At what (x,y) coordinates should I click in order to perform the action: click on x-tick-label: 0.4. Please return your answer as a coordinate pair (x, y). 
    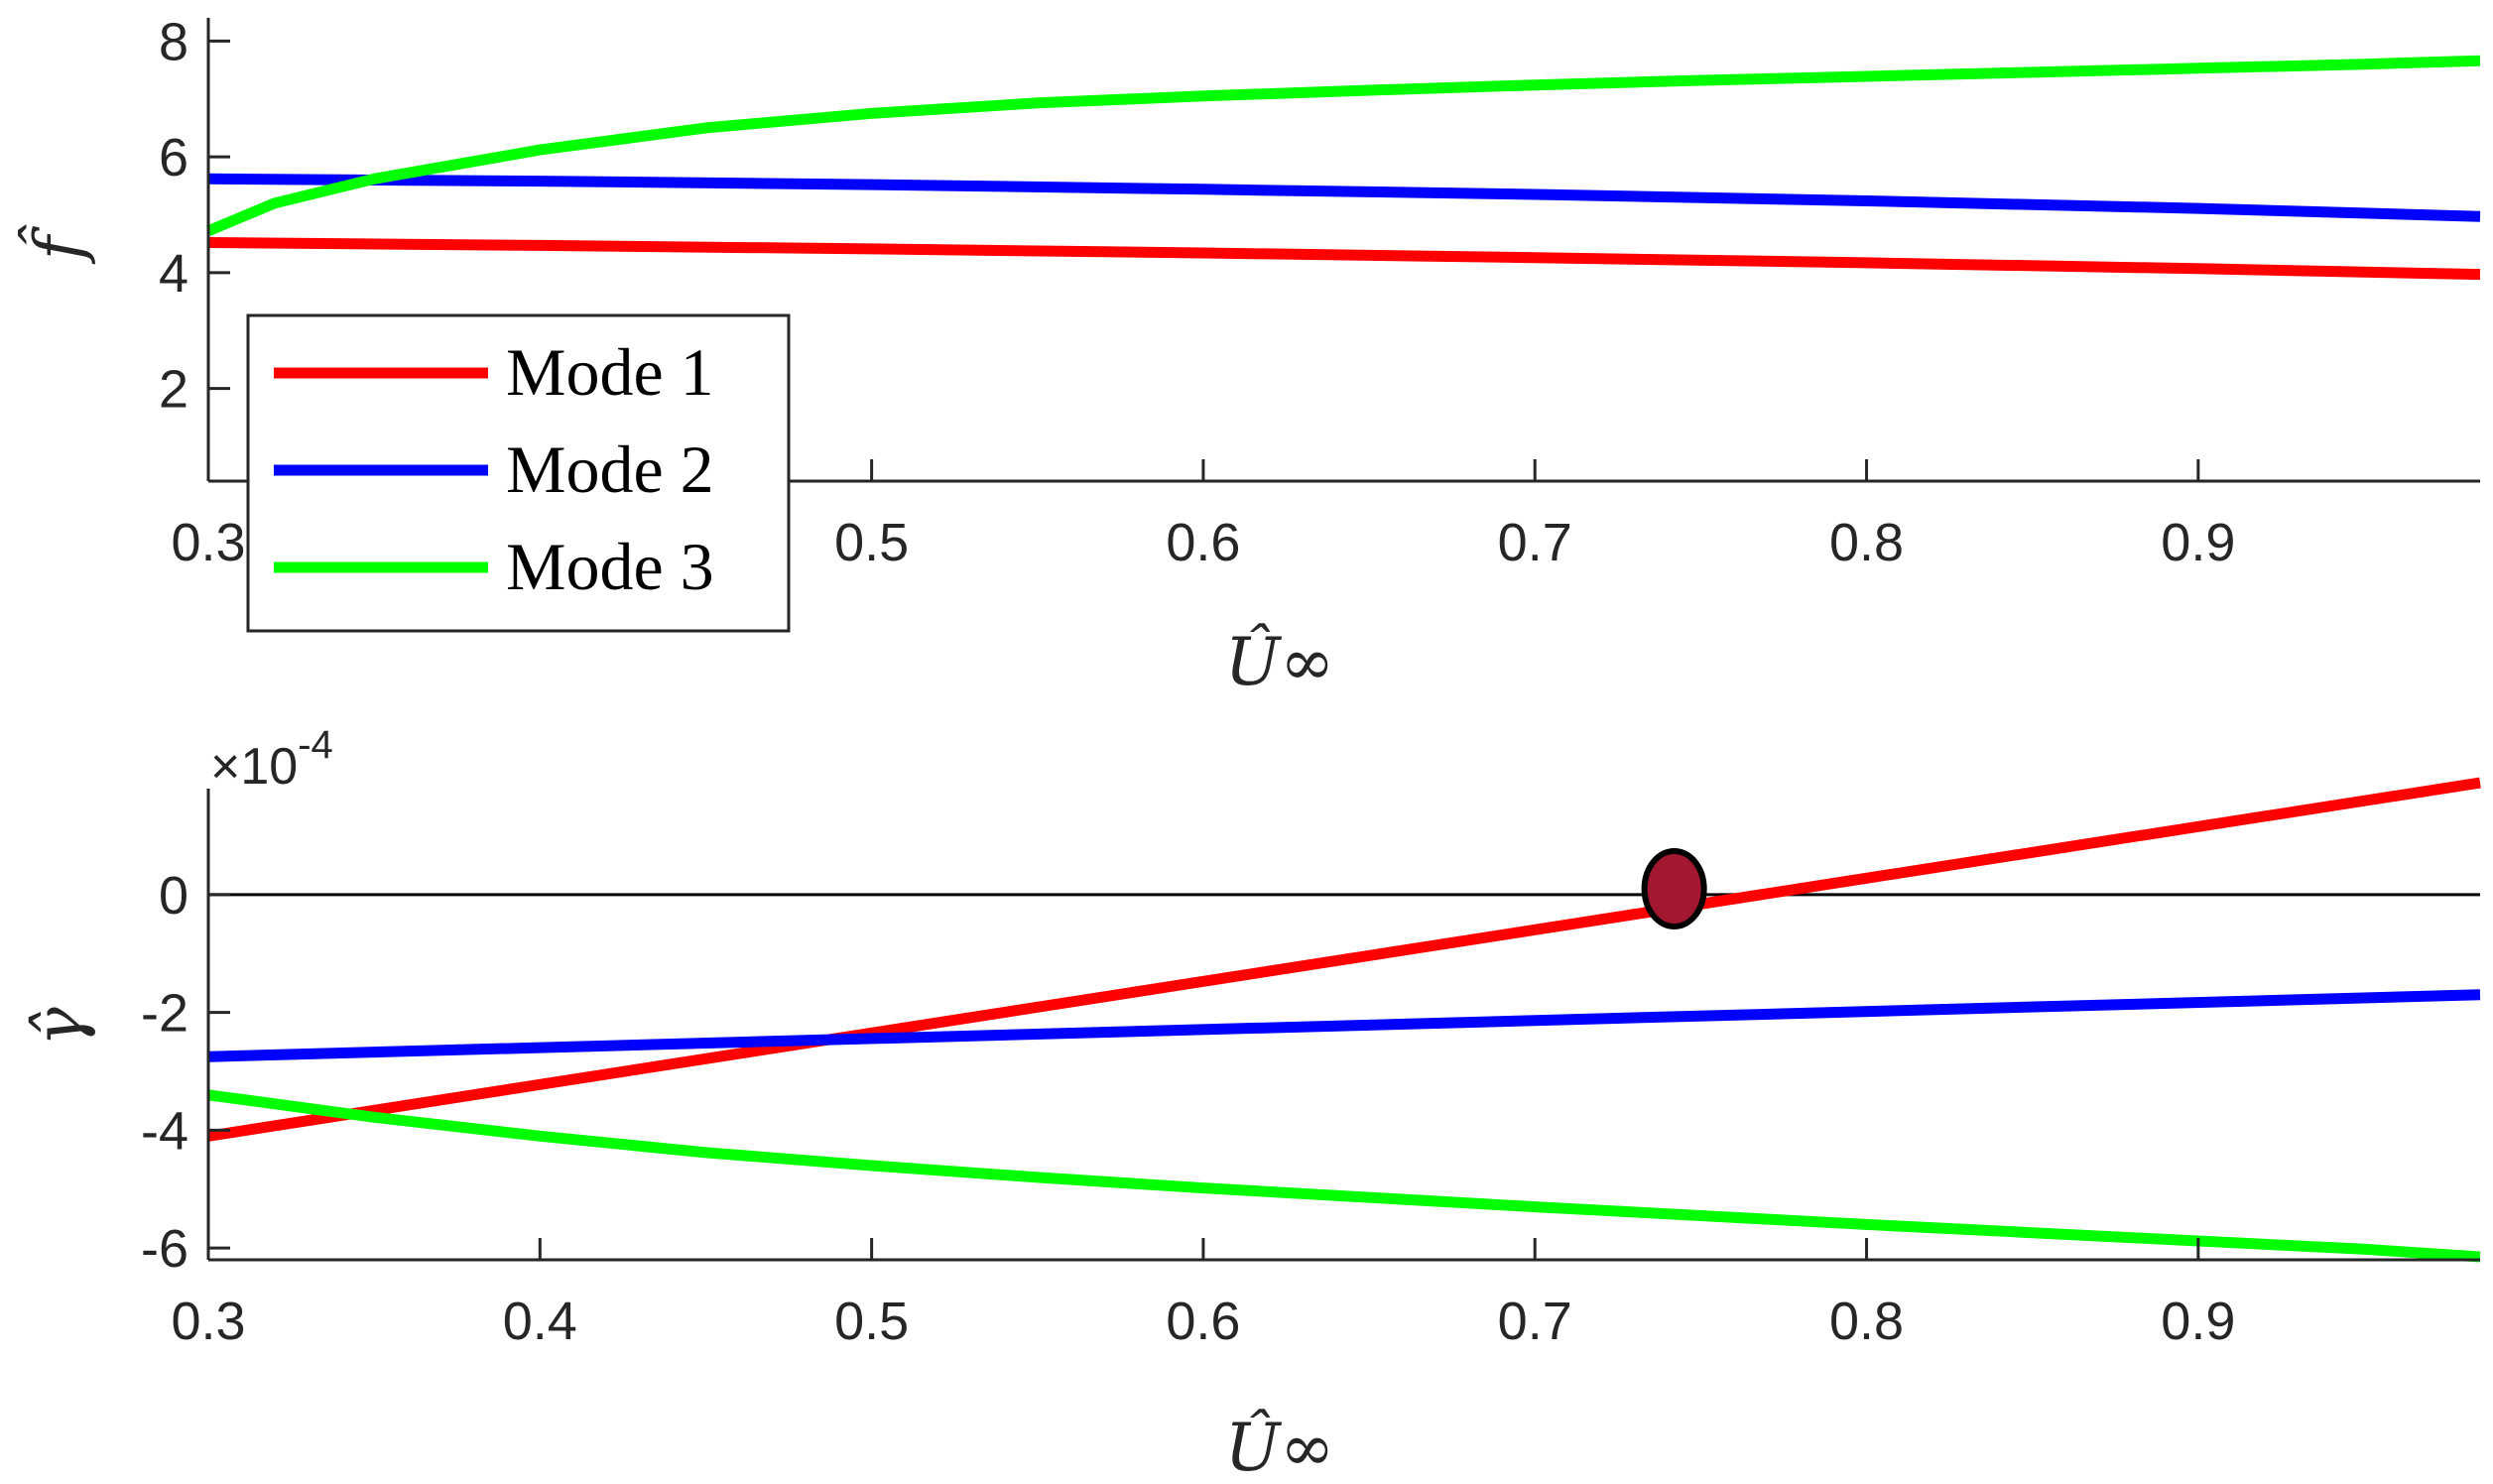
    Looking at the image, I should click on (540, 1321).